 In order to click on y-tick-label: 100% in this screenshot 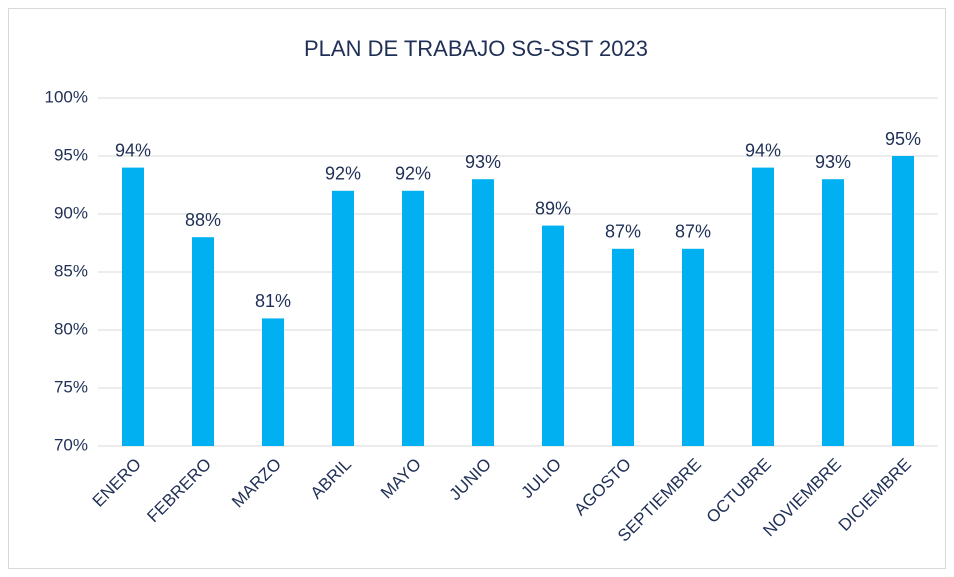, I will do `click(66, 96)`.